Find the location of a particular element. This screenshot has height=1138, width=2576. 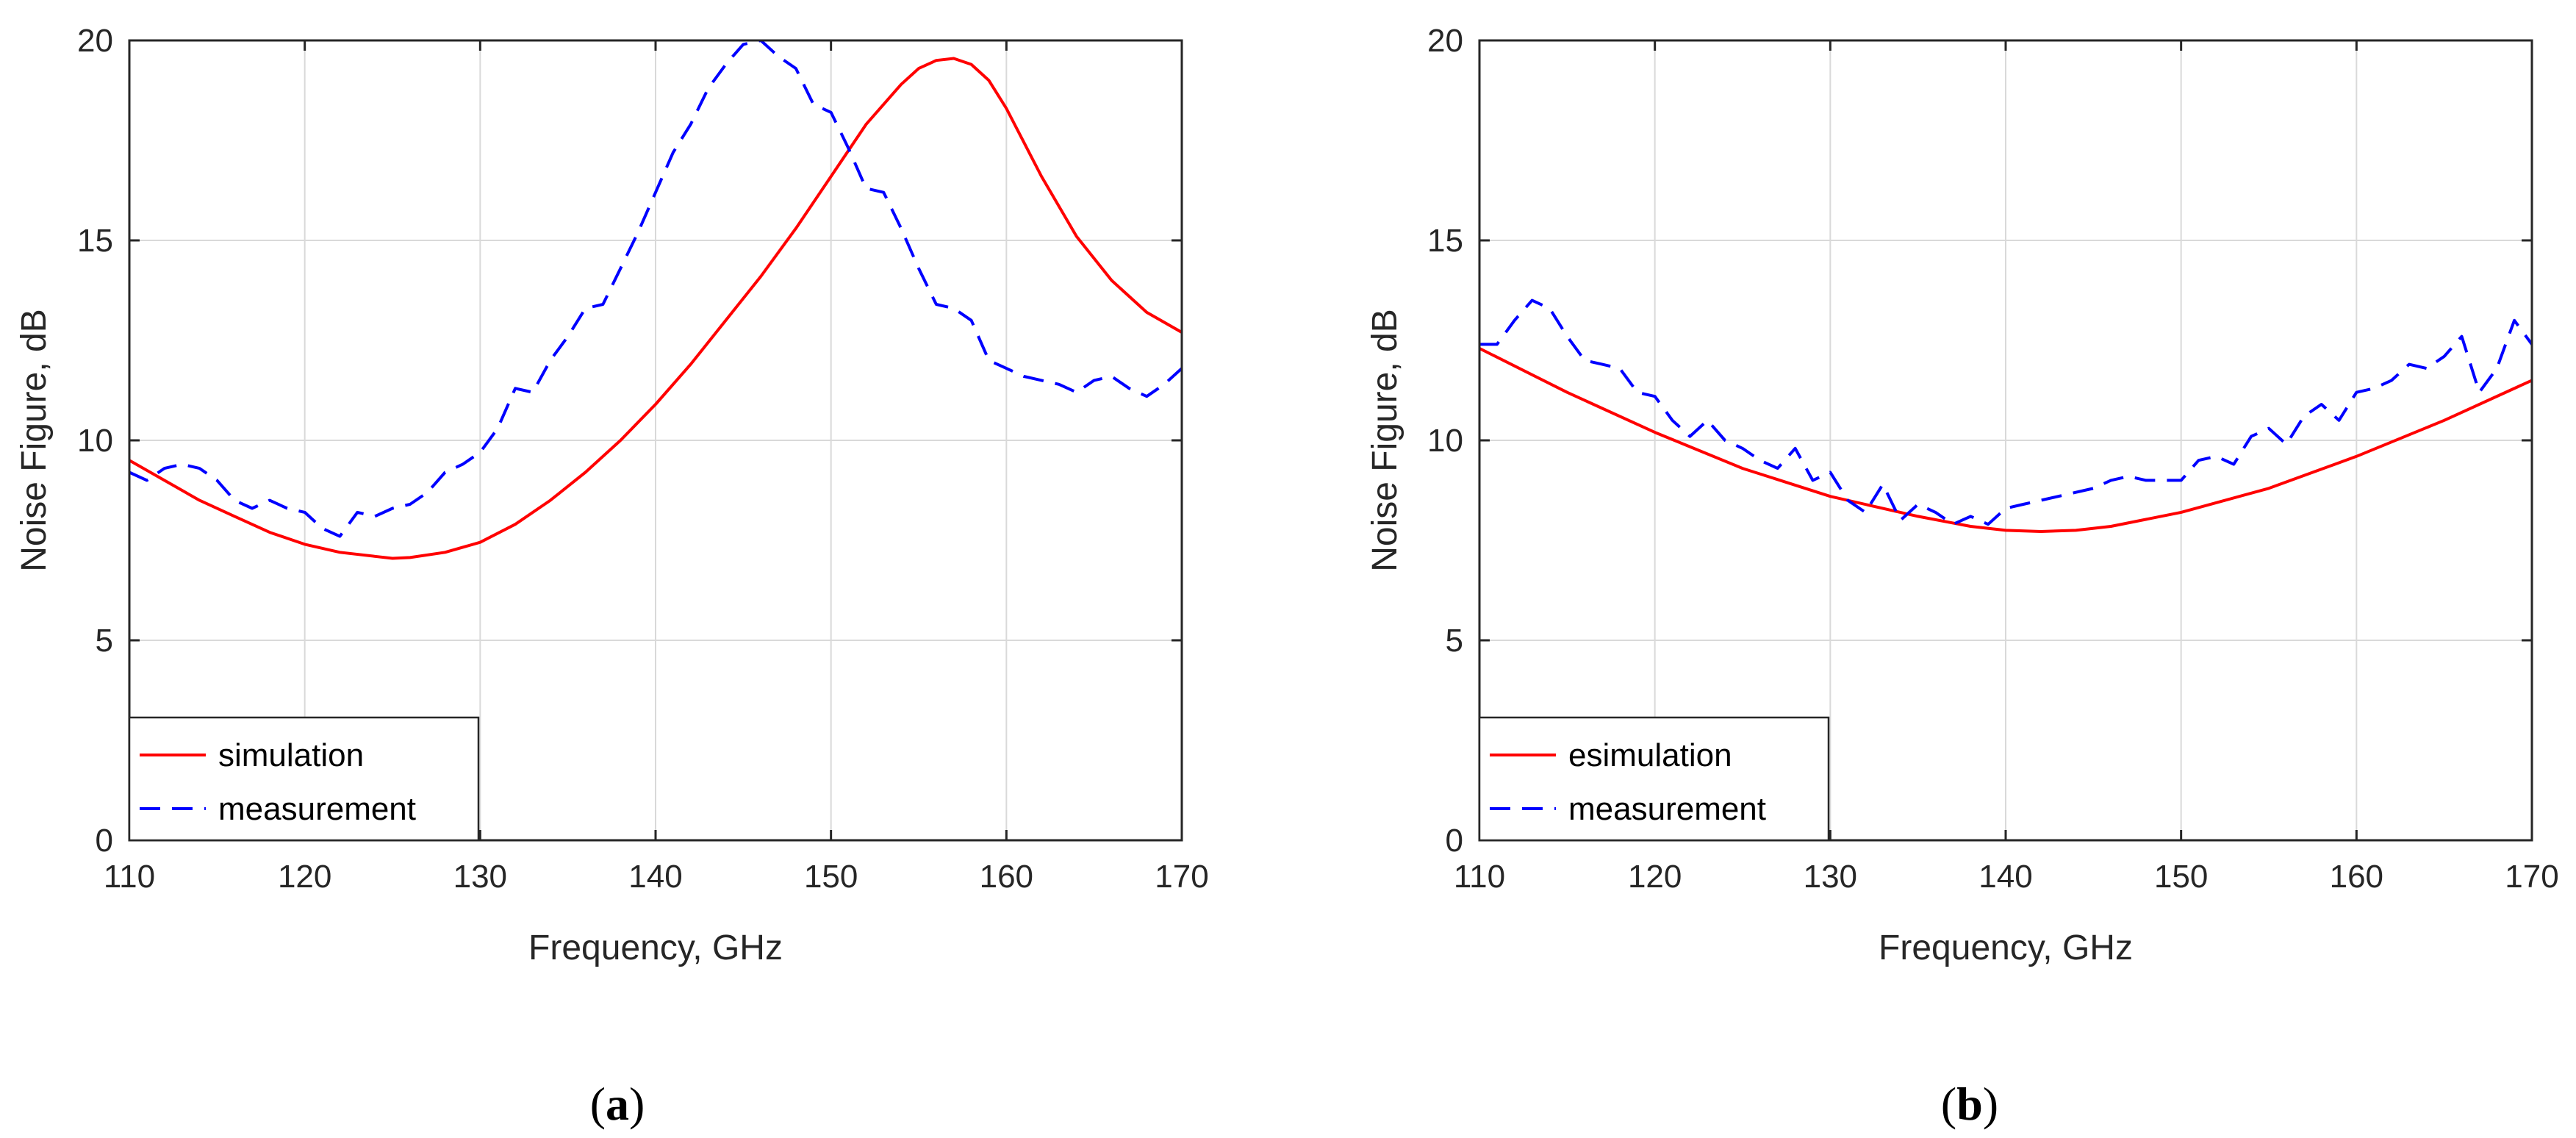

caption-a: (a) is located at coordinates (617, 1104).